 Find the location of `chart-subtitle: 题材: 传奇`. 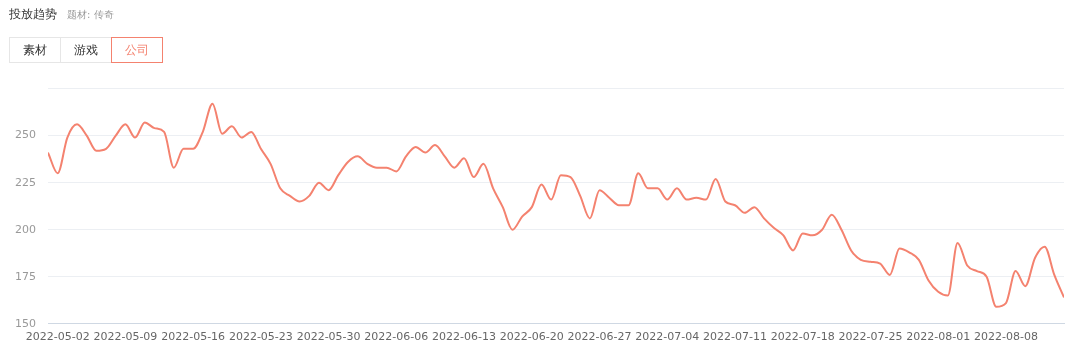

chart-subtitle: 题材: 传奇 is located at coordinates (90, 15).